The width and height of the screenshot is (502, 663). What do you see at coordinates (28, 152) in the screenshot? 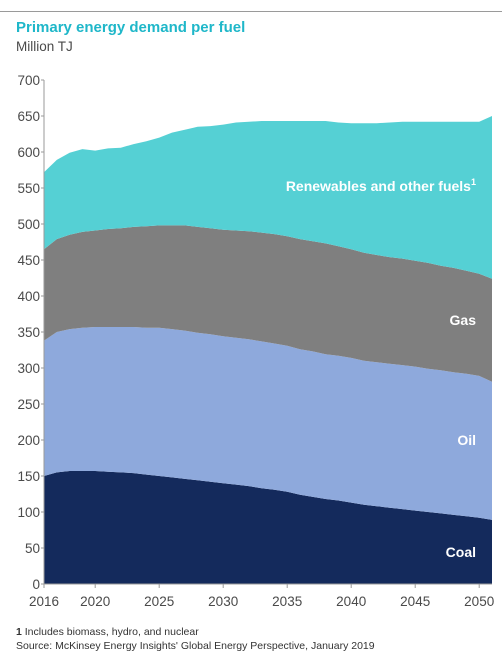
I see `y-tick-label: 600` at bounding box center [28, 152].